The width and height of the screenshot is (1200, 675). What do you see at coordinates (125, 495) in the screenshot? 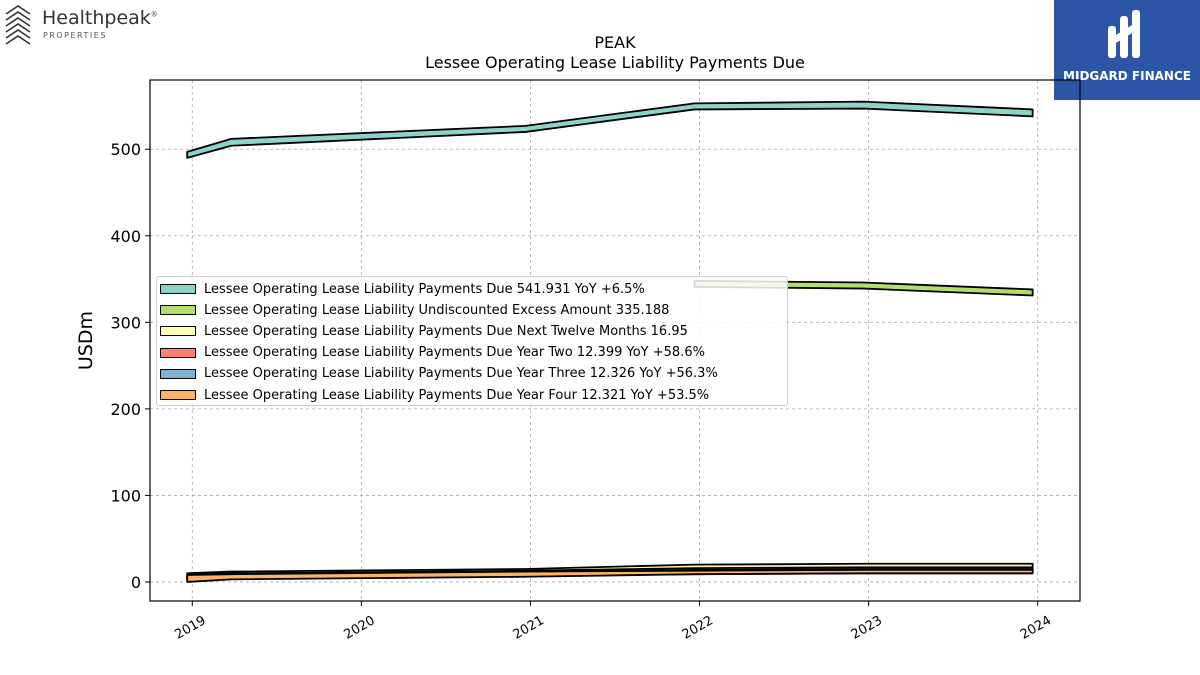
I see `y-tick-label: 100` at bounding box center [125, 495].